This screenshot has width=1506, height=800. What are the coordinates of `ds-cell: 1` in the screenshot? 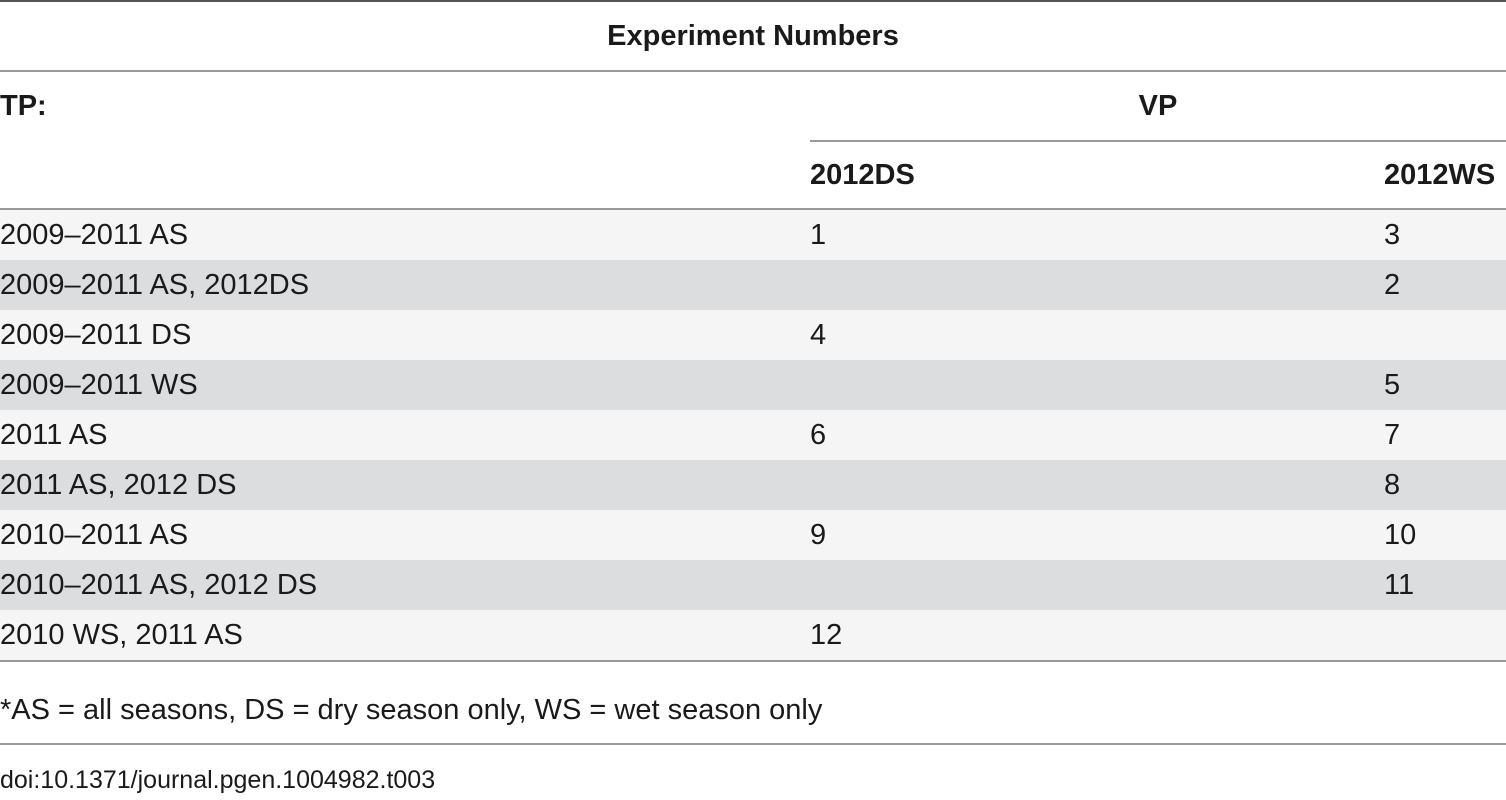 It's located at (1097, 234).